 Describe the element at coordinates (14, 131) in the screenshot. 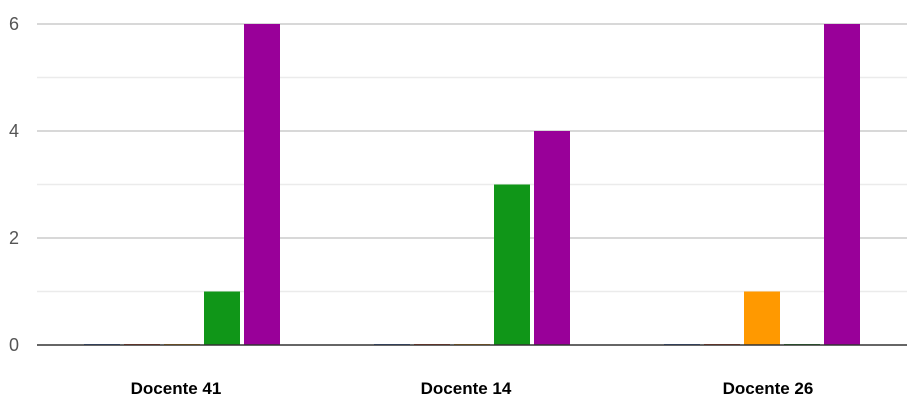

I see `y-tick-label: 4` at that location.